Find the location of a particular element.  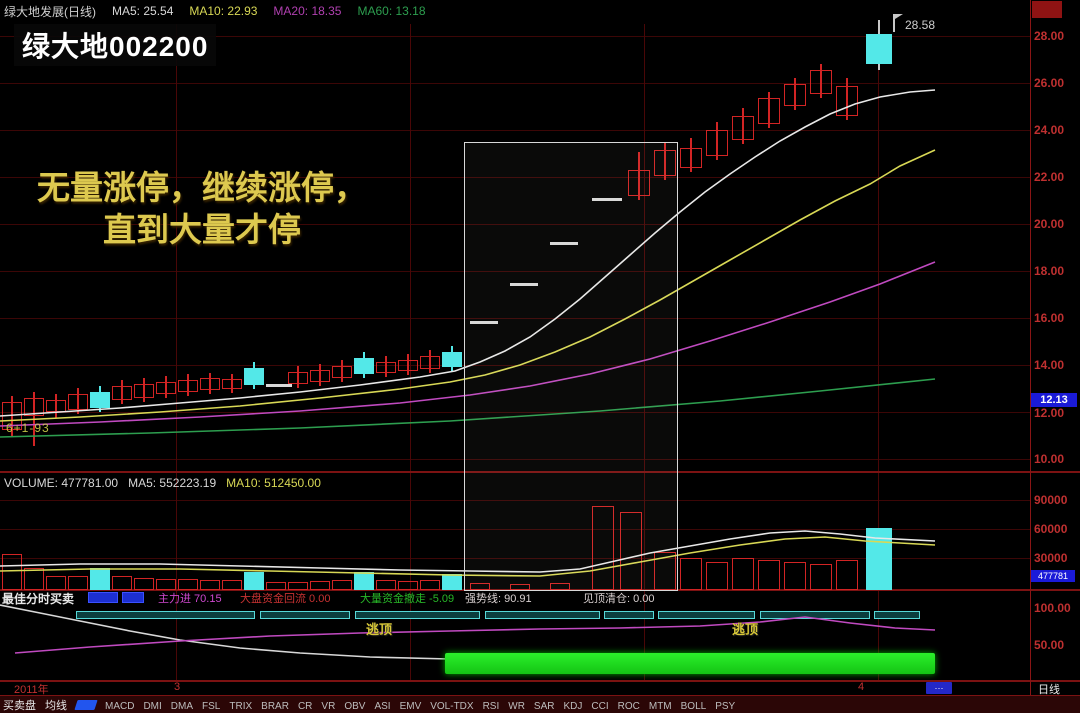

peak-price-label: 28.58 is located at coordinates (920, 25).